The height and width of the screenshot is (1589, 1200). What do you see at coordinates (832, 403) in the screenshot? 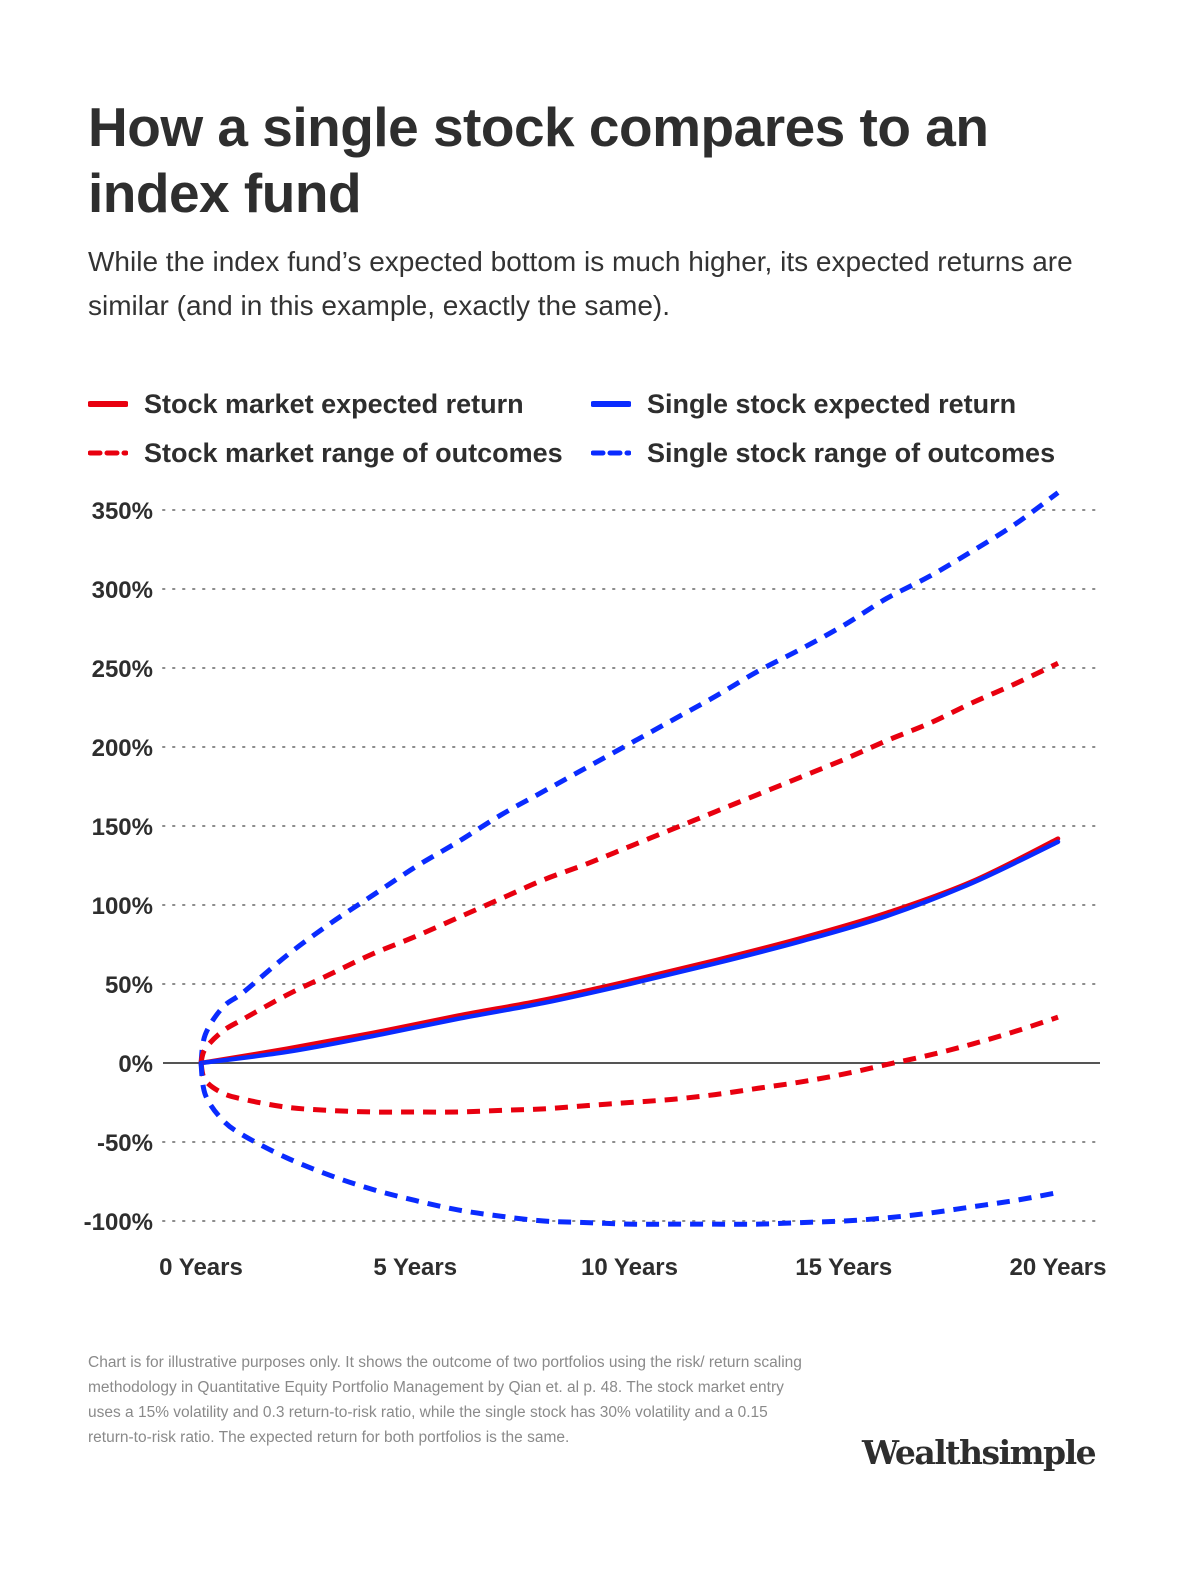
I see `legend-label: Single stock expected return` at bounding box center [832, 403].